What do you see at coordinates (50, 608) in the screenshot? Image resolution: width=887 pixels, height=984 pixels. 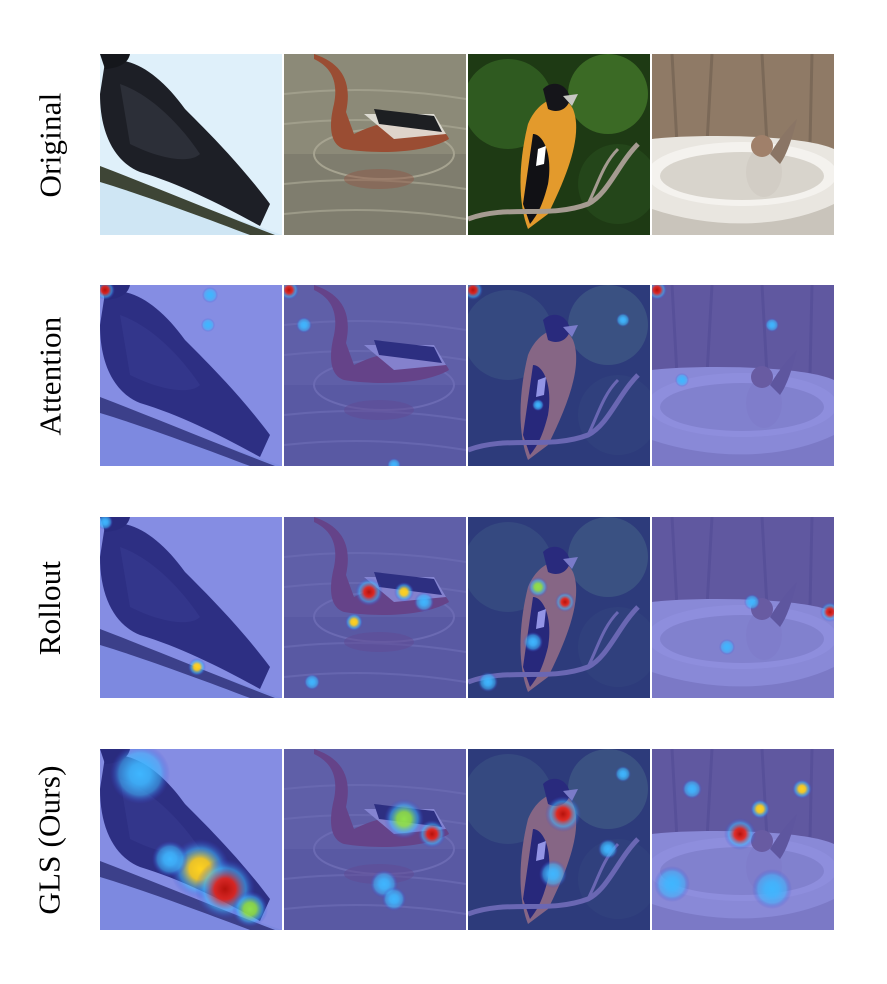 I see `row-label-rollout: Rollout` at bounding box center [50, 608].